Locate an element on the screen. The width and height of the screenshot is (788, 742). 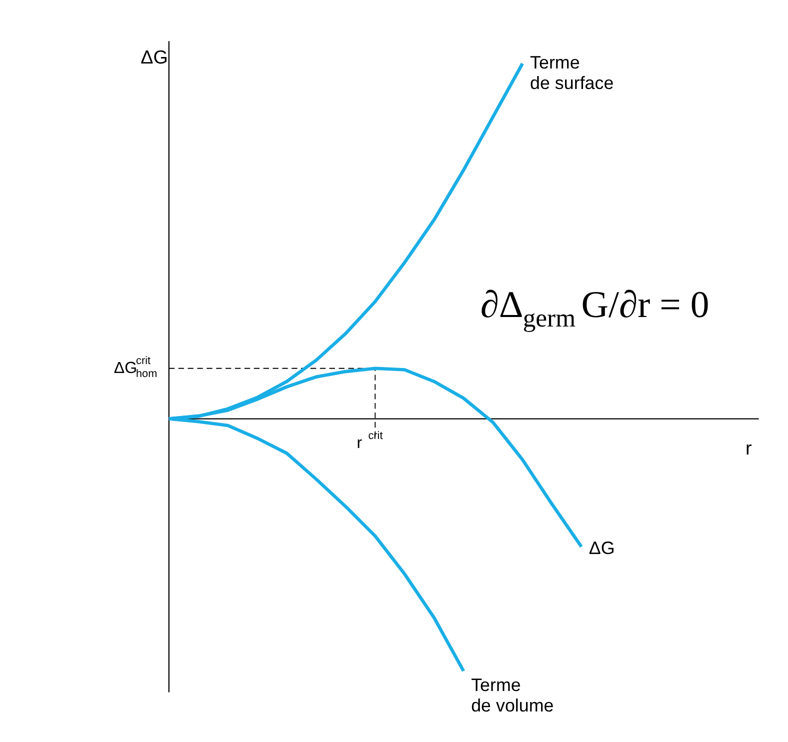
series-label: Terme de volume is located at coordinates (512, 695).